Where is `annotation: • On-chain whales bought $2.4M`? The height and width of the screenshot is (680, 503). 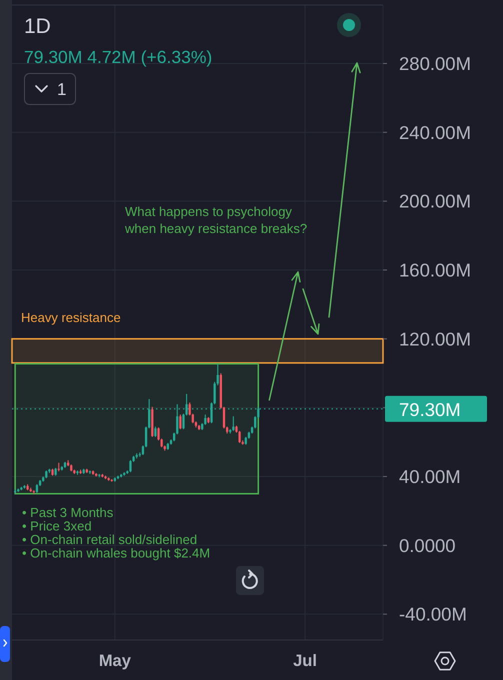 annotation: • On-chain whales bought $2.4M is located at coordinates (116, 552).